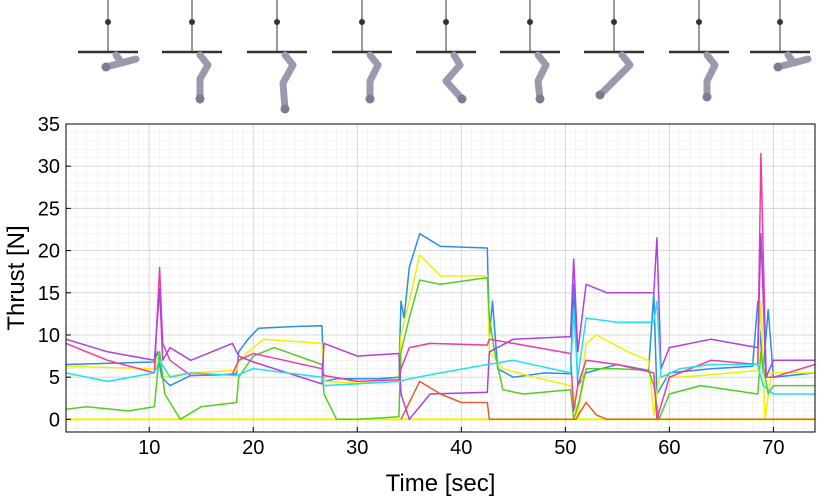  What do you see at coordinates (49, 125) in the screenshot?
I see `y-tick-label: 35` at bounding box center [49, 125].